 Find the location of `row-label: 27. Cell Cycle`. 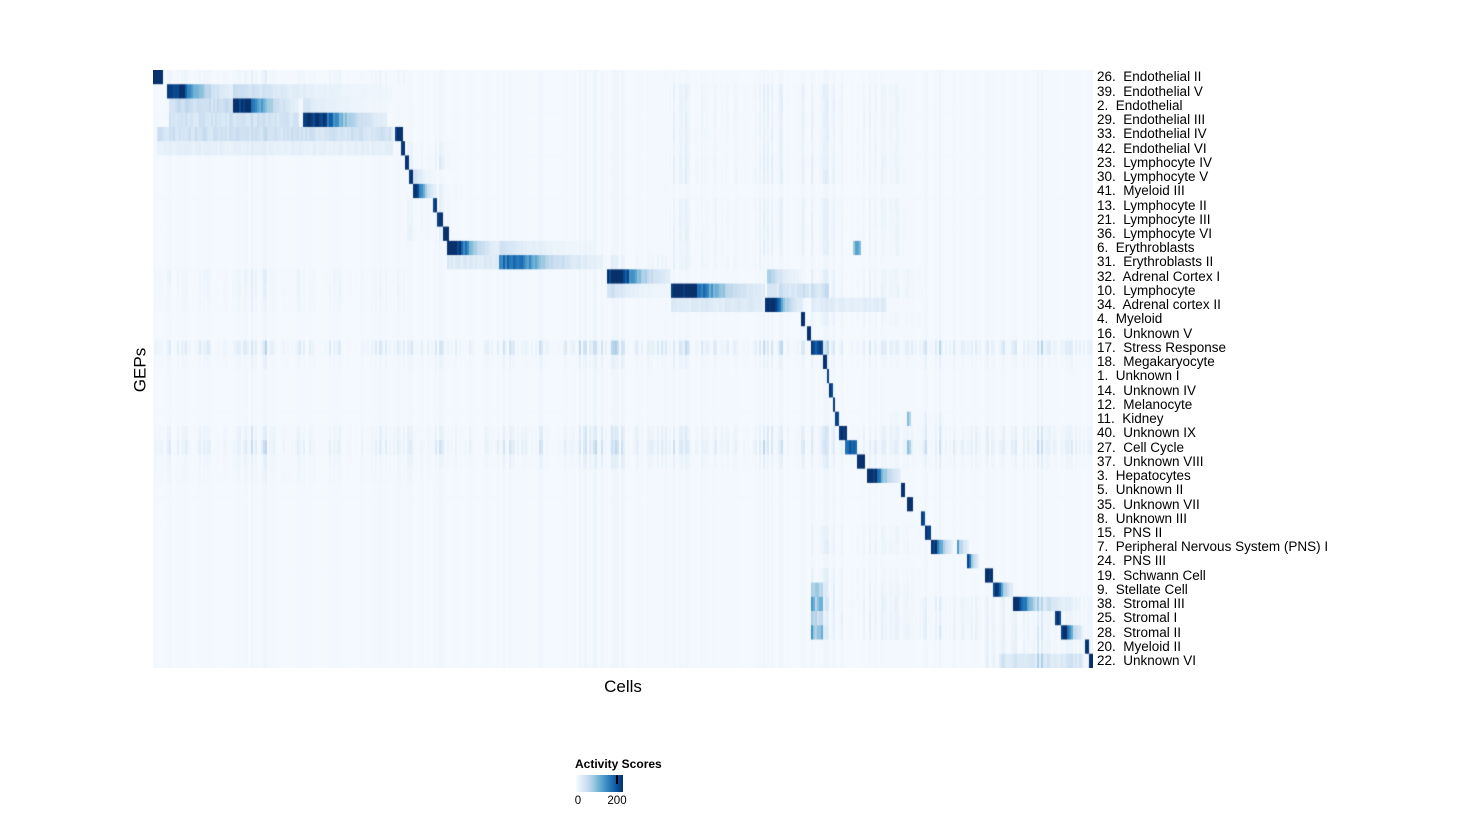

row-label: 27. Cell Cycle is located at coordinates (1141, 447).